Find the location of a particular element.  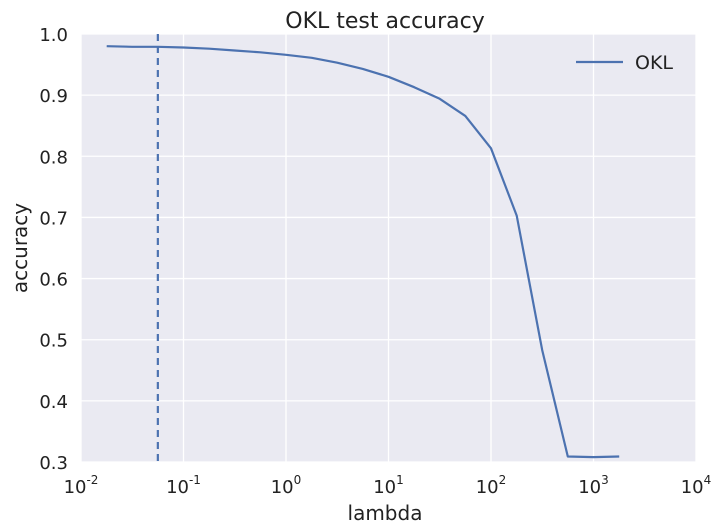

x-tick-label: 10⁻¹ is located at coordinates (183, 485).